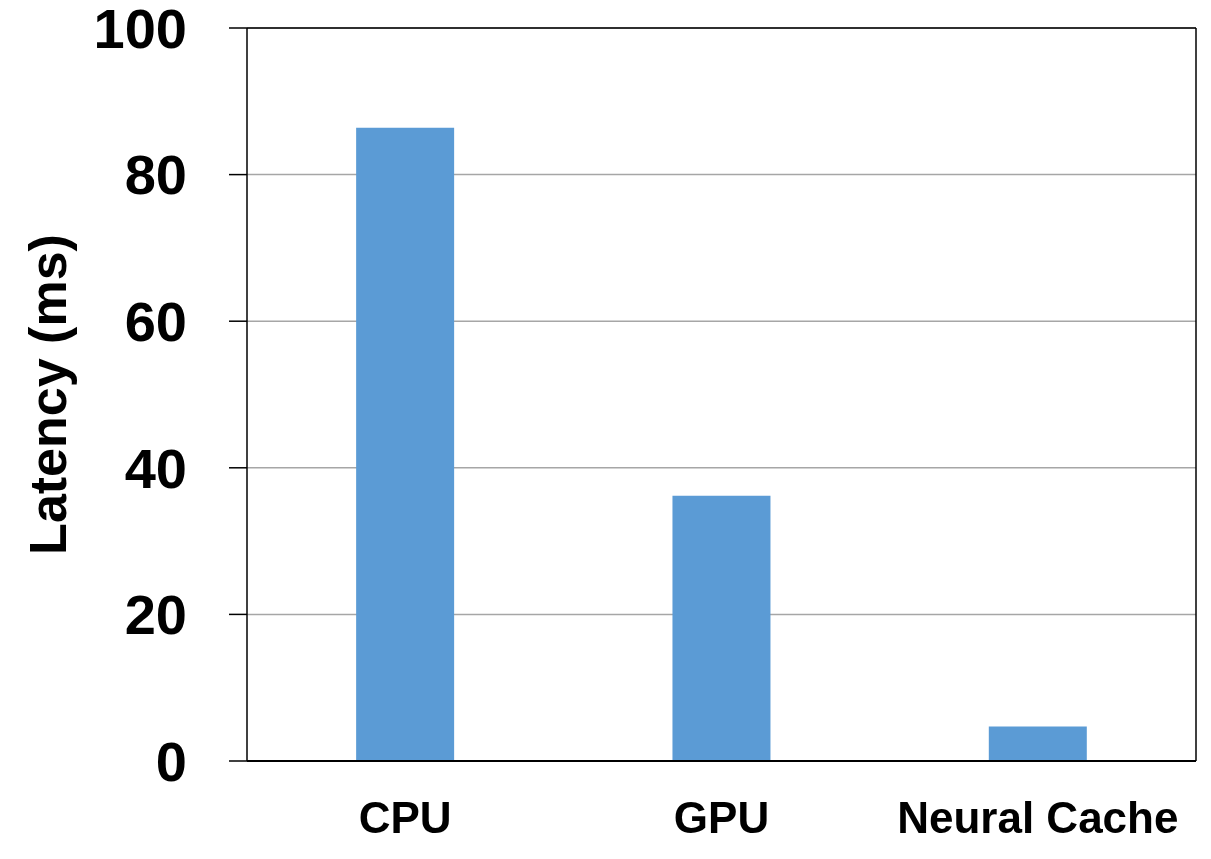 Image resolution: width=1211 pixels, height=859 pixels. I want to click on y-tick-label: 60, so click(155, 322).